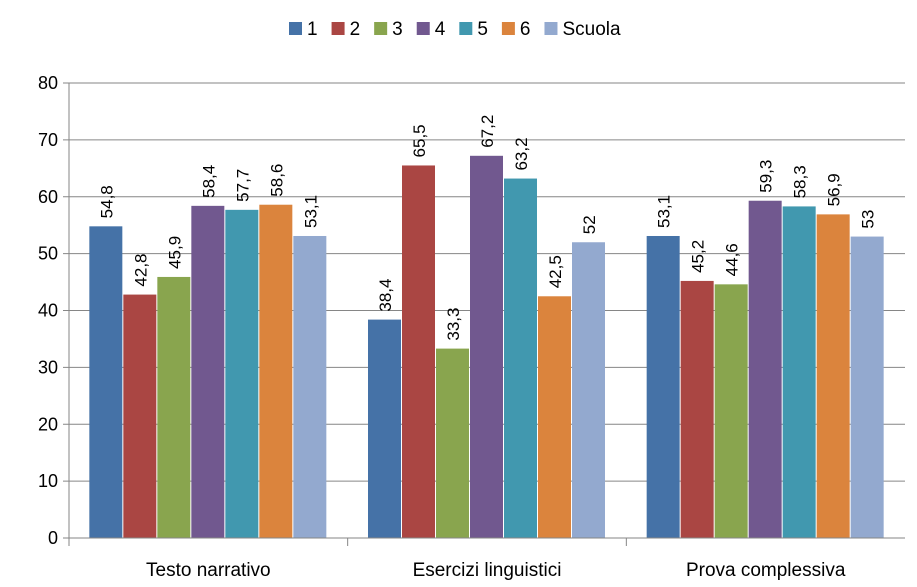 The height and width of the screenshot is (587, 917). I want to click on data-label: 53, so click(868, 219).